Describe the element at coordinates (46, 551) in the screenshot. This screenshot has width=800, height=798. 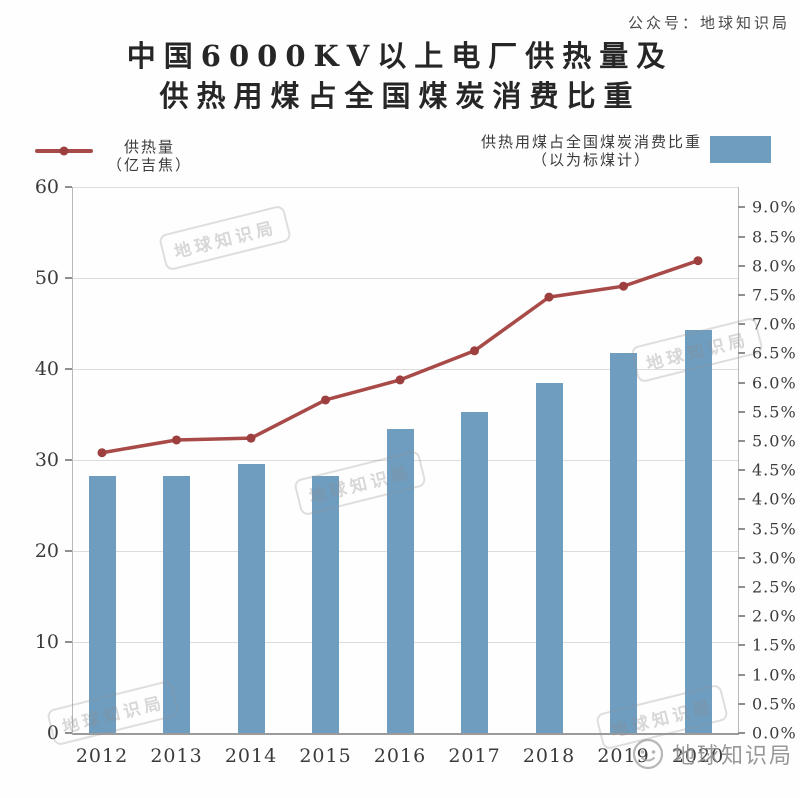
I see `y-axis-left-tick-label: 20` at that location.